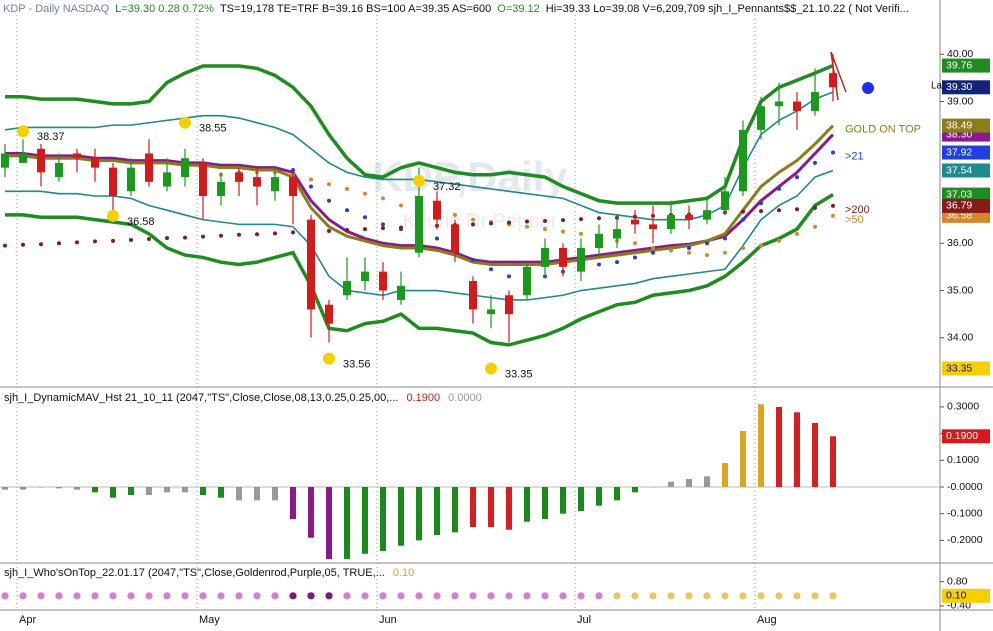  What do you see at coordinates (959, 206) in the screenshot?
I see `price-tag-label: 36.79` at bounding box center [959, 206].